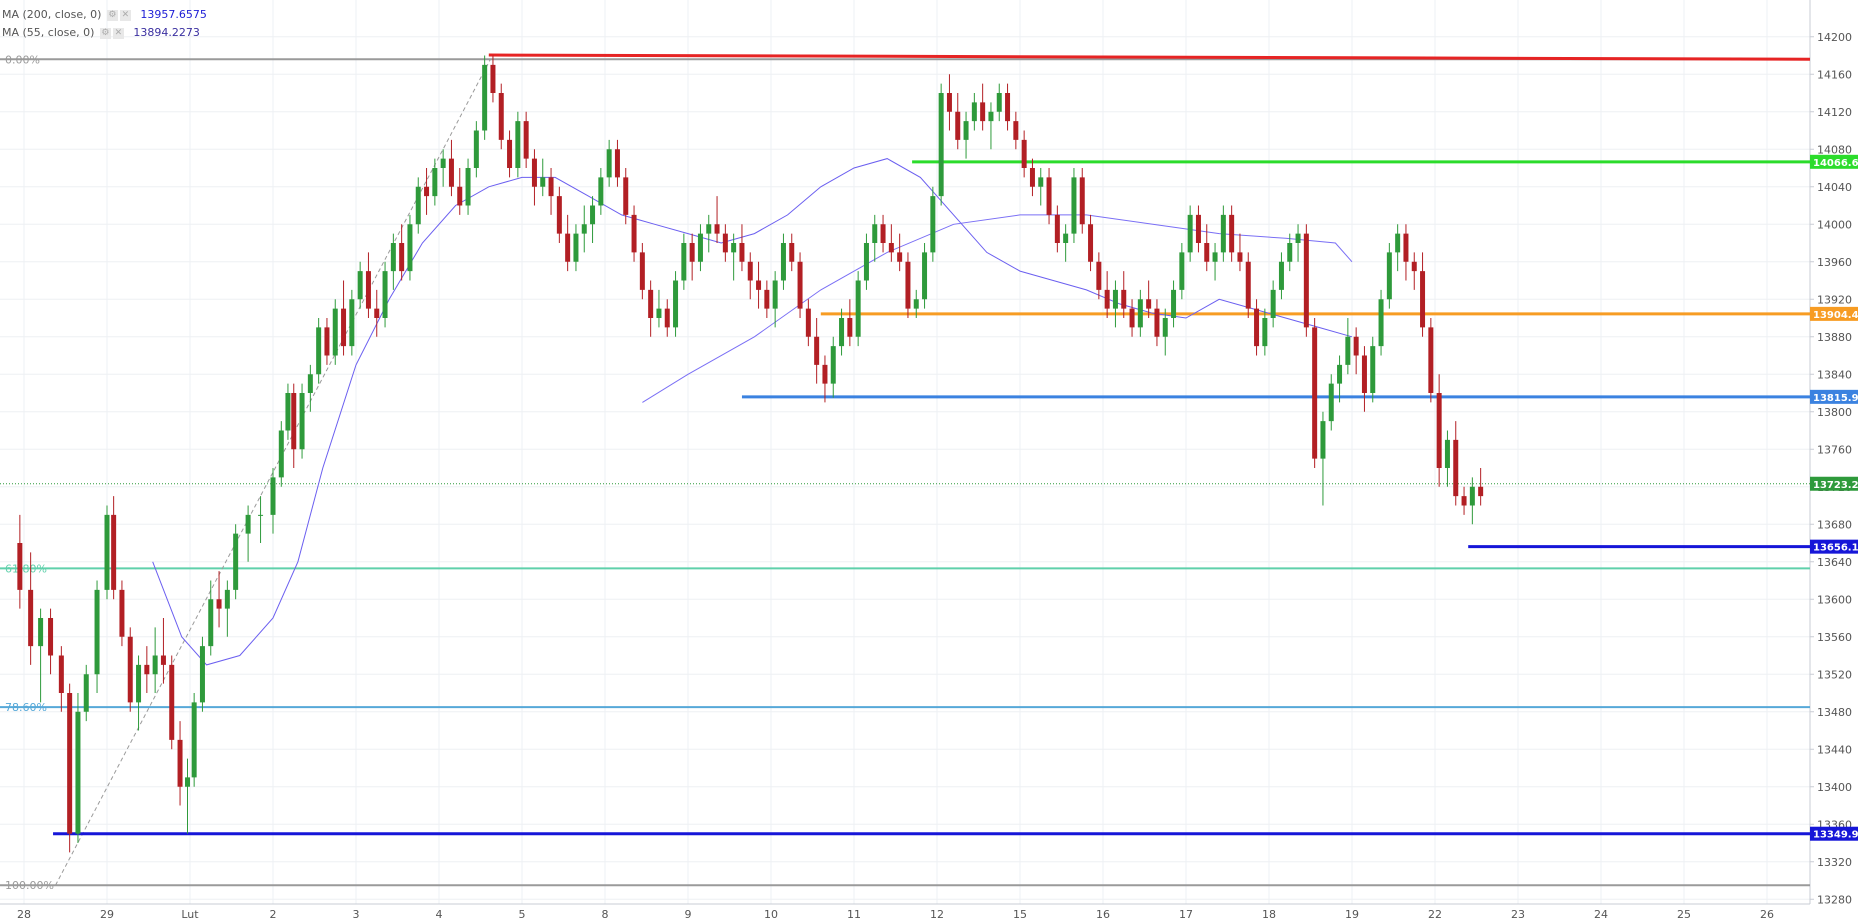 Image resolution: width=1858 pixels, height=922 pixels. I want to click on y-tick-label: 14160, so click(1834, 74).